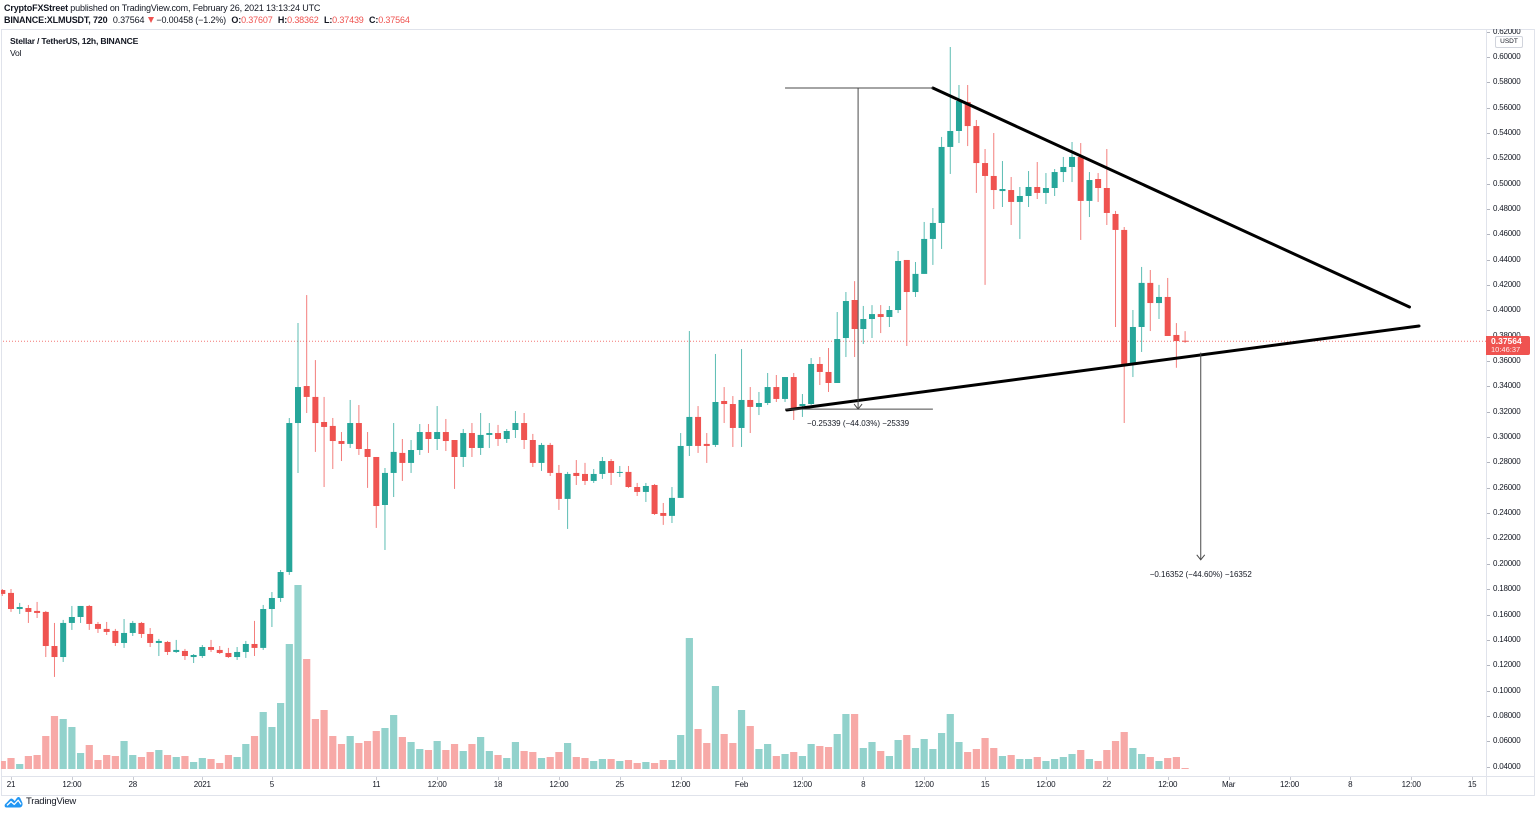  I want to click on series-title: Stellar / TetherUS, 12h, BINANCE, so click(74, 41).